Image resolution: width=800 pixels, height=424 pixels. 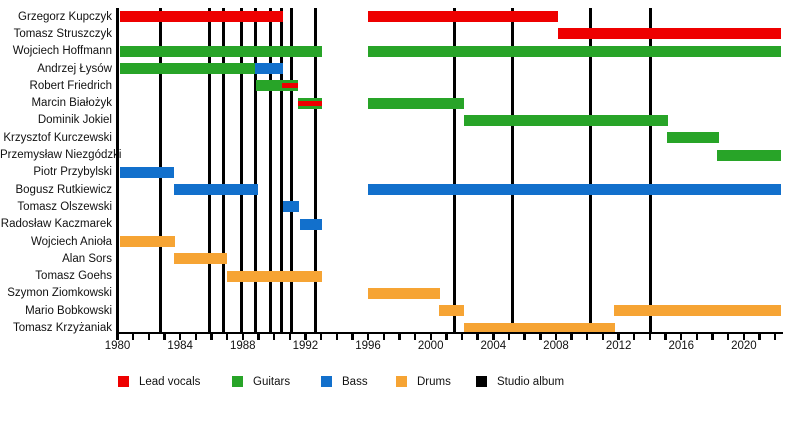 What do you see at coordinates (62, 328) in the screenshot?
I see `member-name: Tomasz Krzyżaniak` at bounding box center [62, 328].